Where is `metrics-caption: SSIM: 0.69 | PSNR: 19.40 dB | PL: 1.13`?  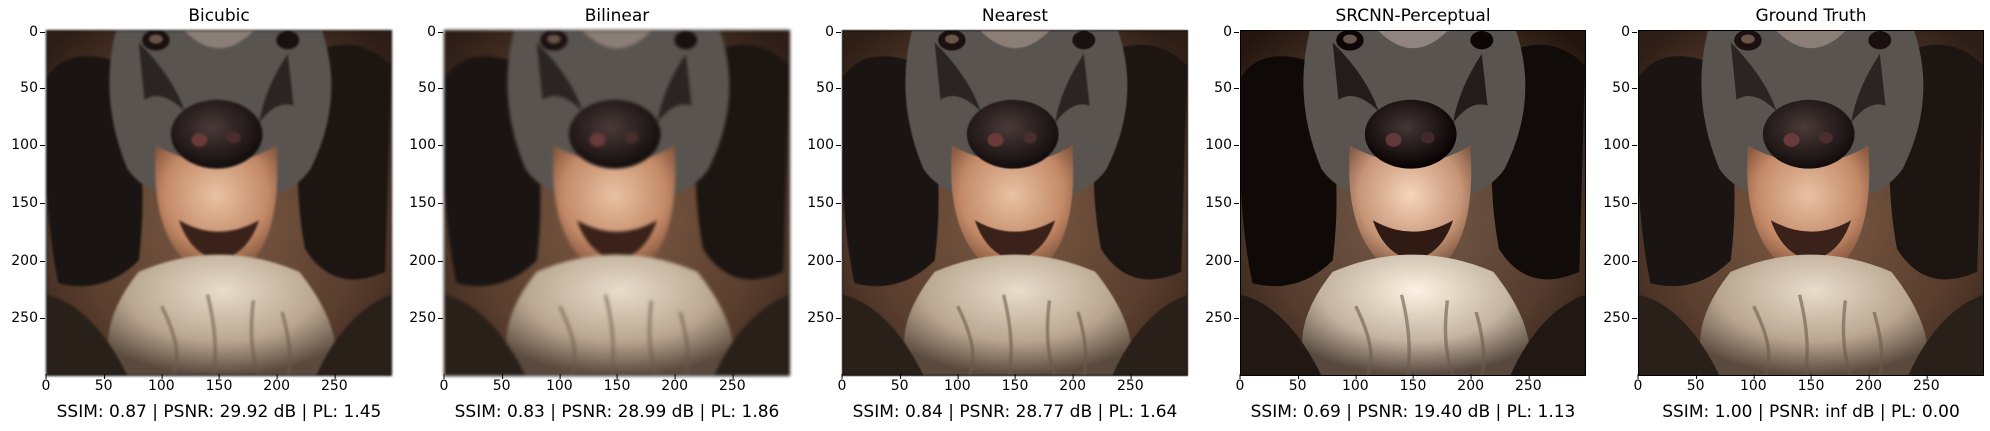
metrics-caption: SSIM: 0.69 | PSNR: 19.40 dB | PL: 1.13 is located at coordinates (1413, 412).